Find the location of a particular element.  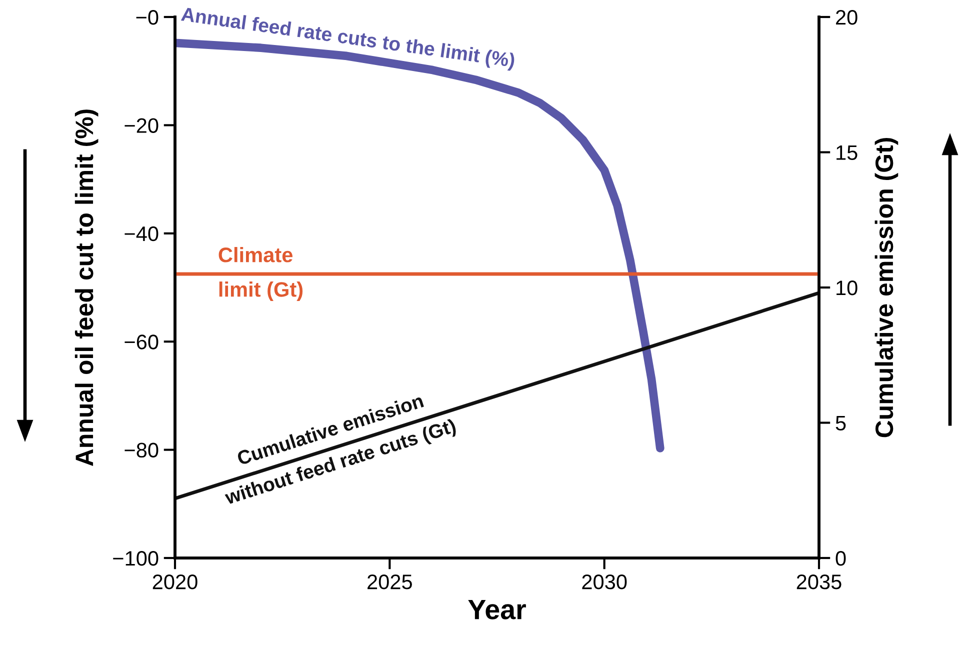

x-axis-title: Year is located at coordinates (497, 610).